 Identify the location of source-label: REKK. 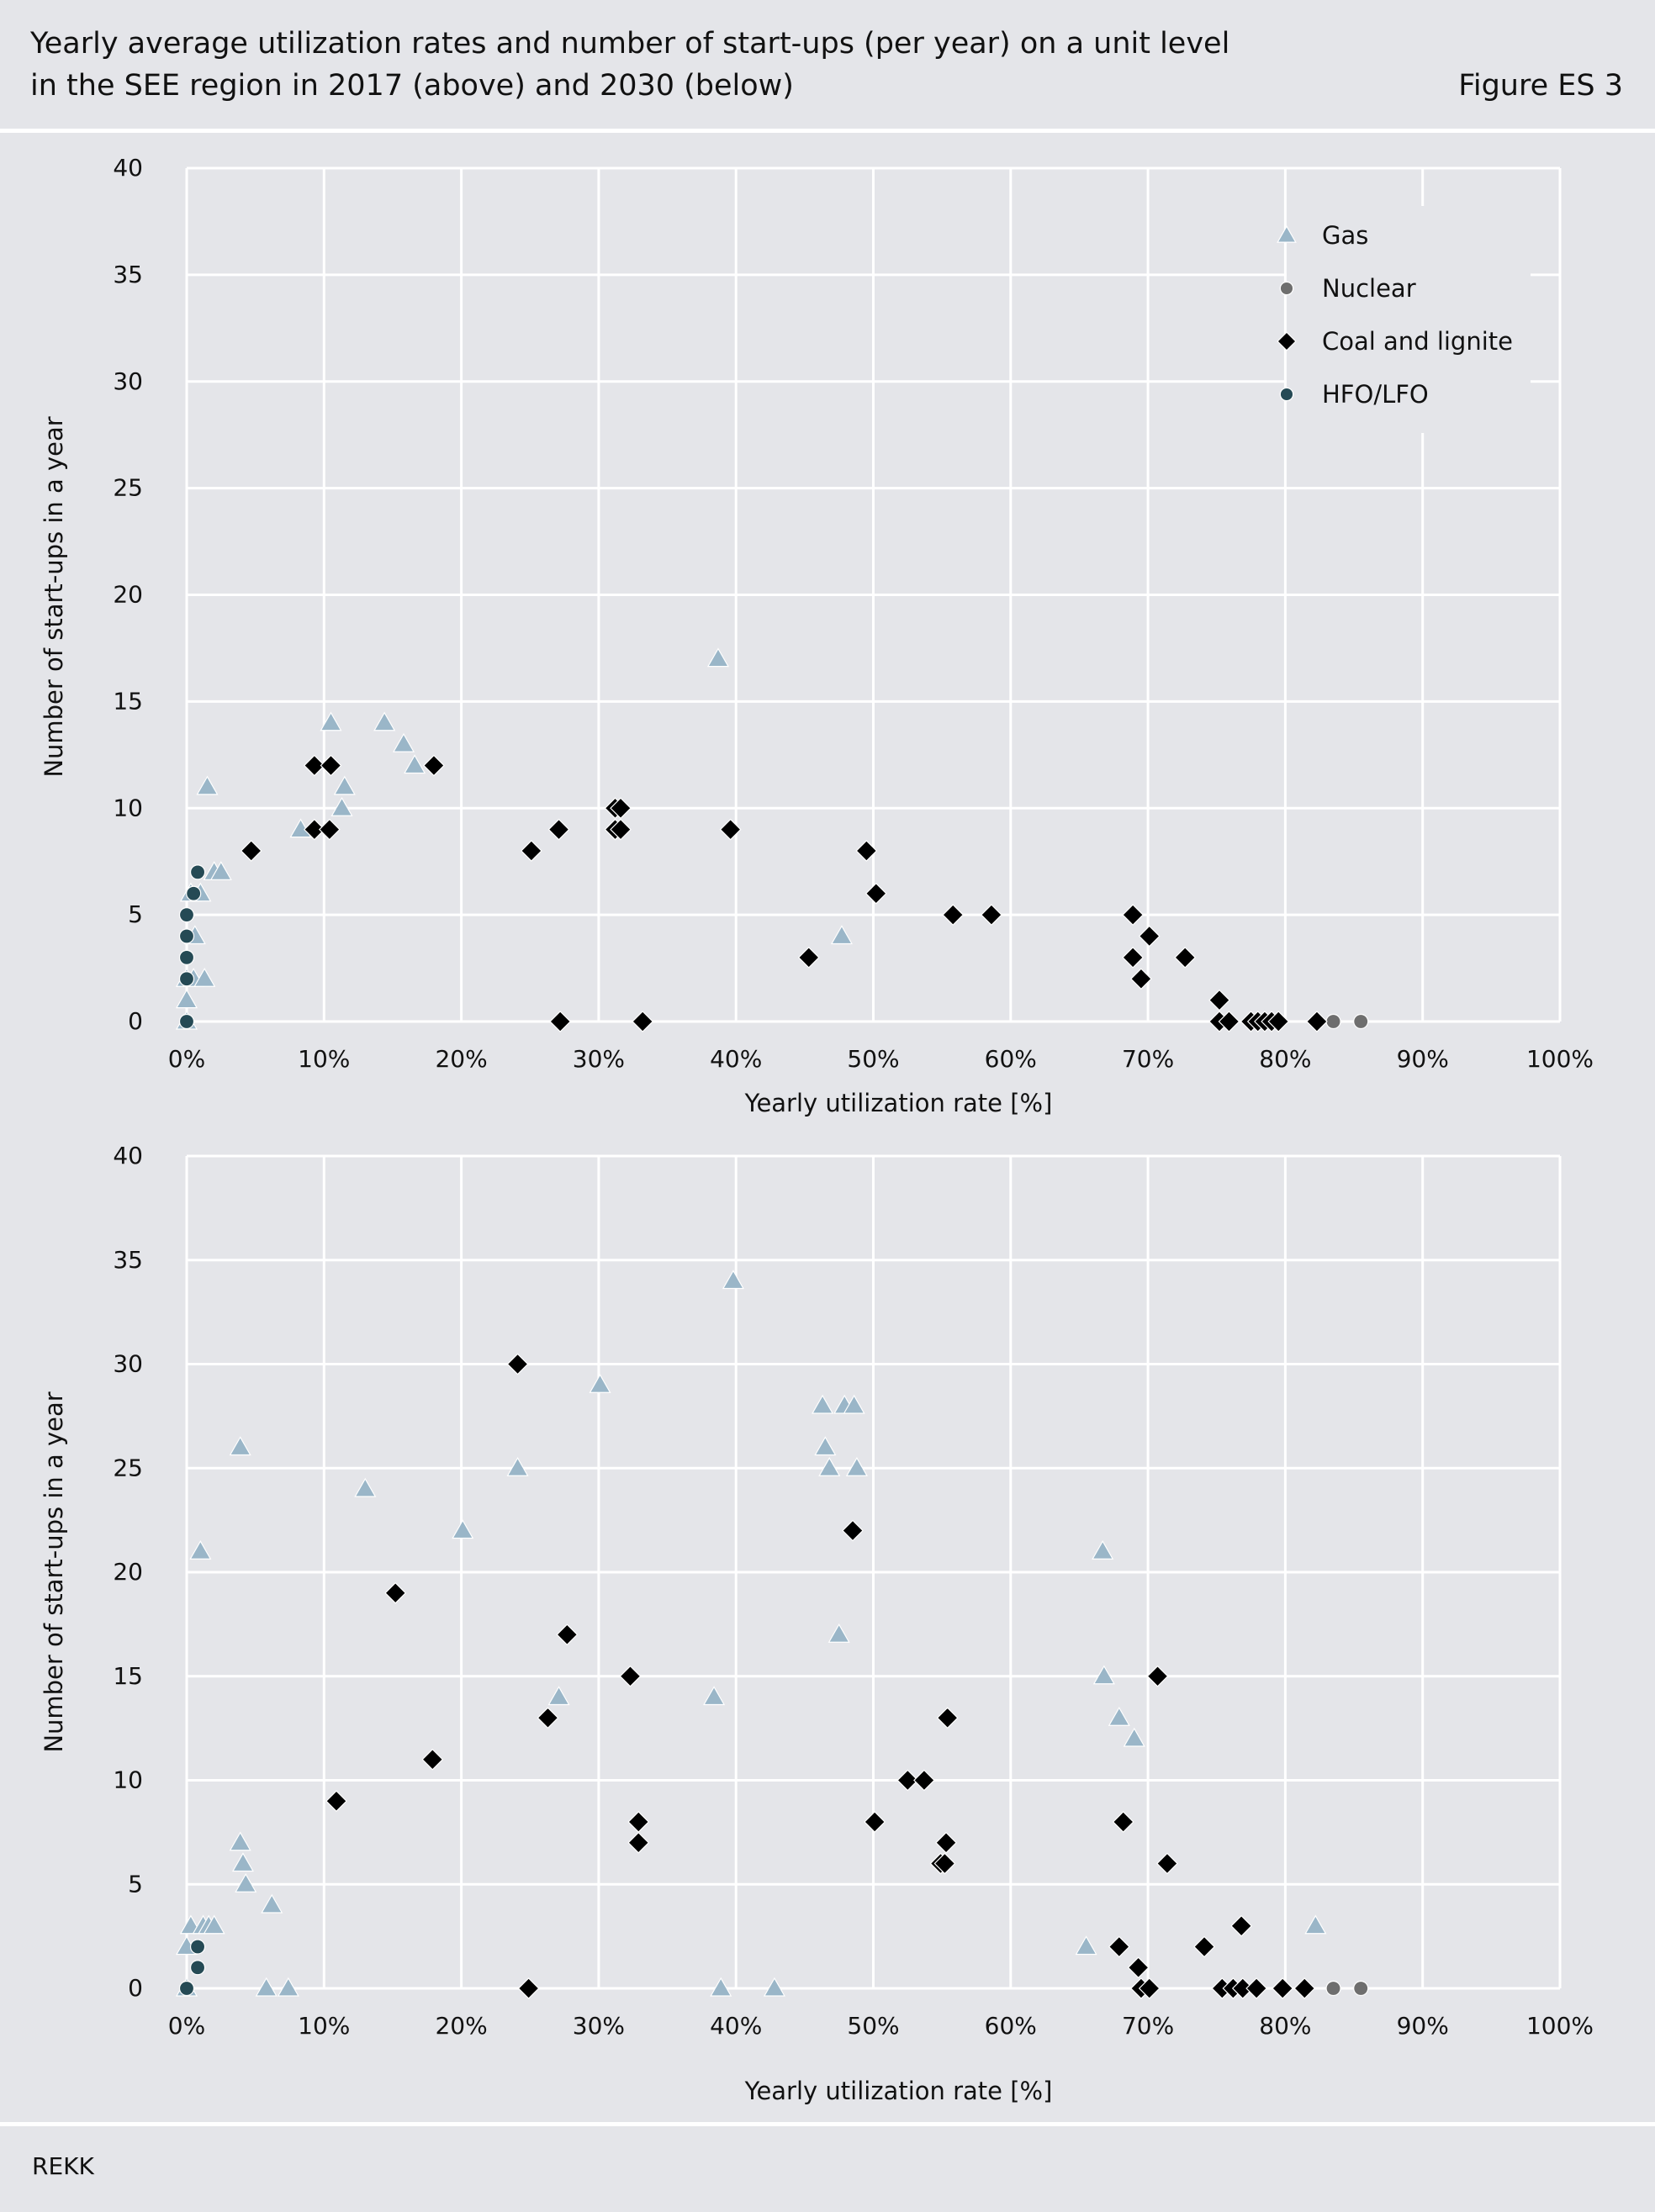
(63, 2166).